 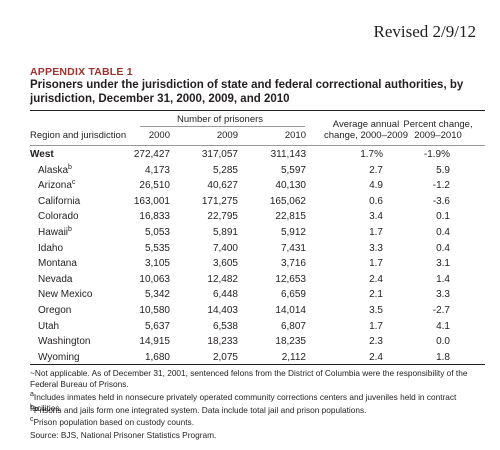 What do you see at coordinates (55, 170) in the screenshot?
I see `row-label: Alaskab` at bounding box center [55, 170].